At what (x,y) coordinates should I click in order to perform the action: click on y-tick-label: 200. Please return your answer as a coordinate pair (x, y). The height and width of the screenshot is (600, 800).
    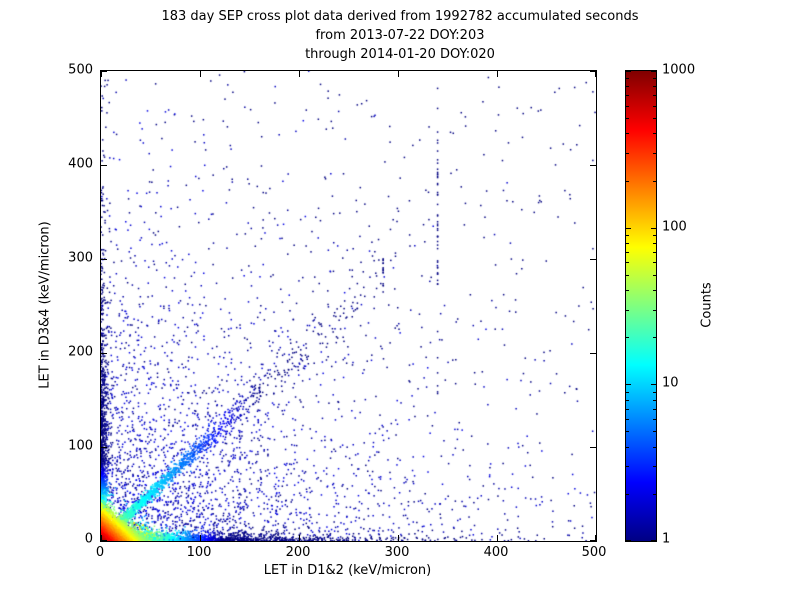
    Looking at the image, I should click on (80, 352).